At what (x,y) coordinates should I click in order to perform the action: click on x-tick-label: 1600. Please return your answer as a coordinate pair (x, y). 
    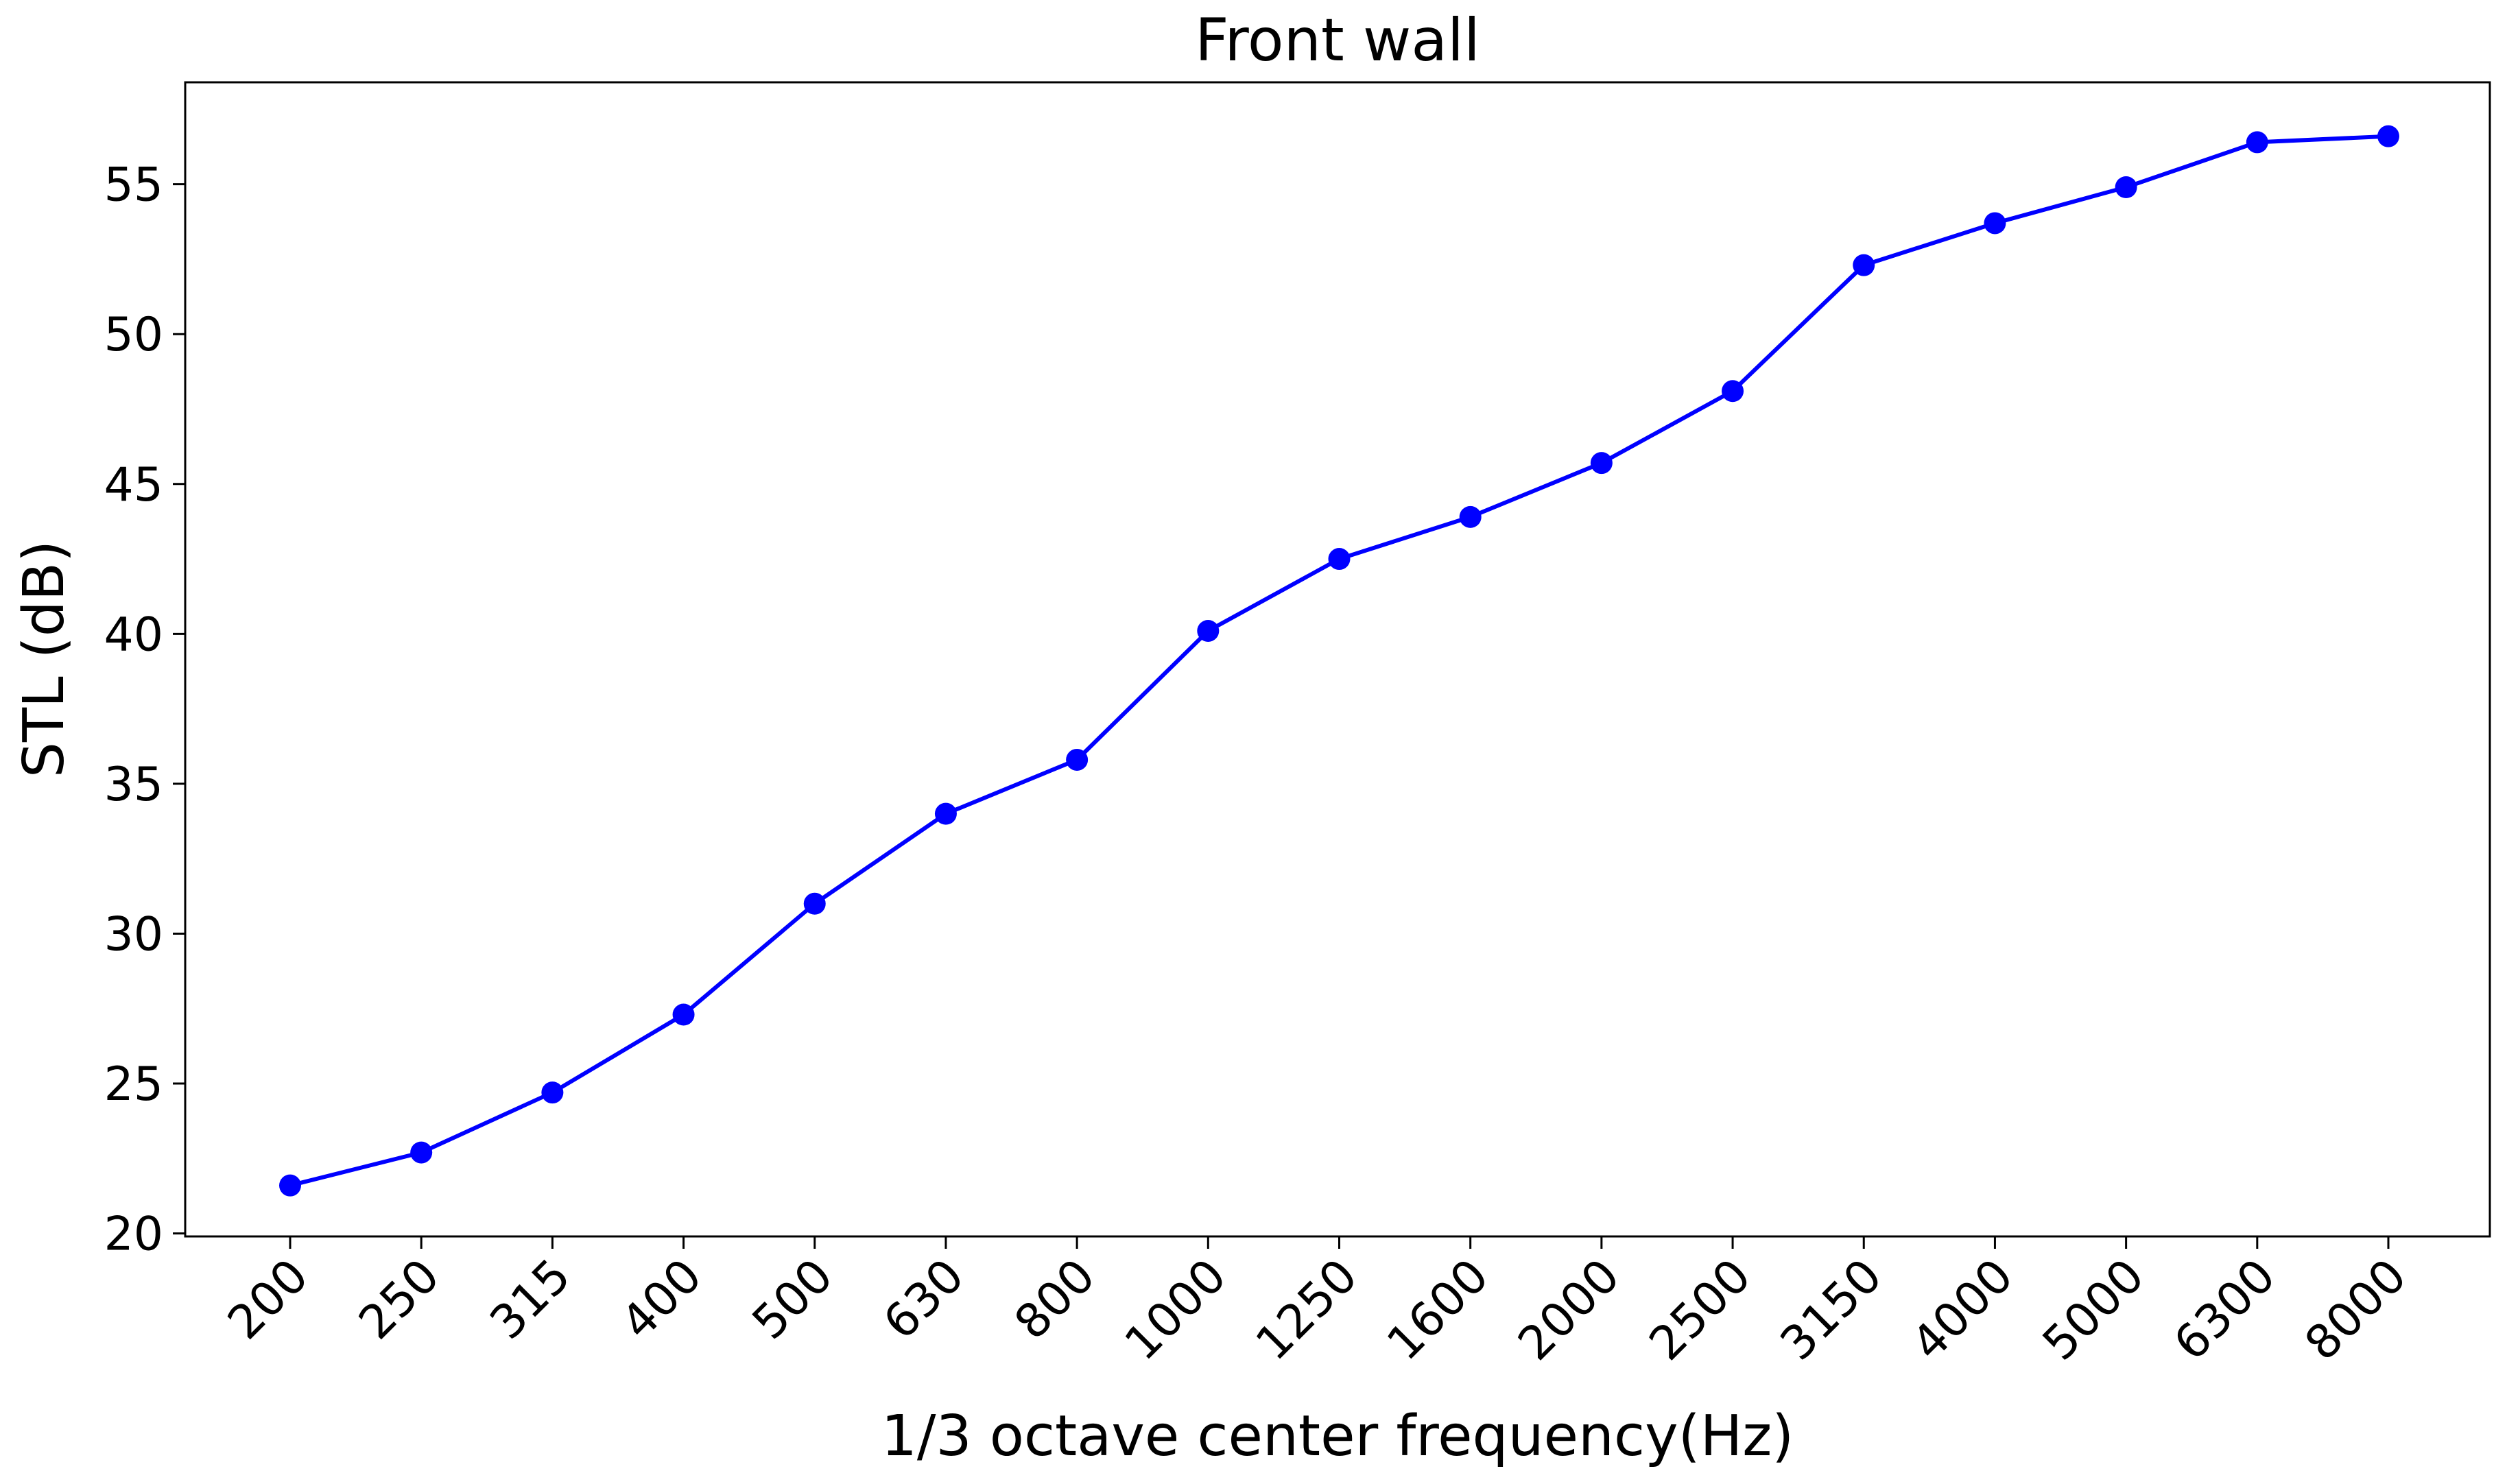
    Looking at the image, I should click on (1438, 1310).